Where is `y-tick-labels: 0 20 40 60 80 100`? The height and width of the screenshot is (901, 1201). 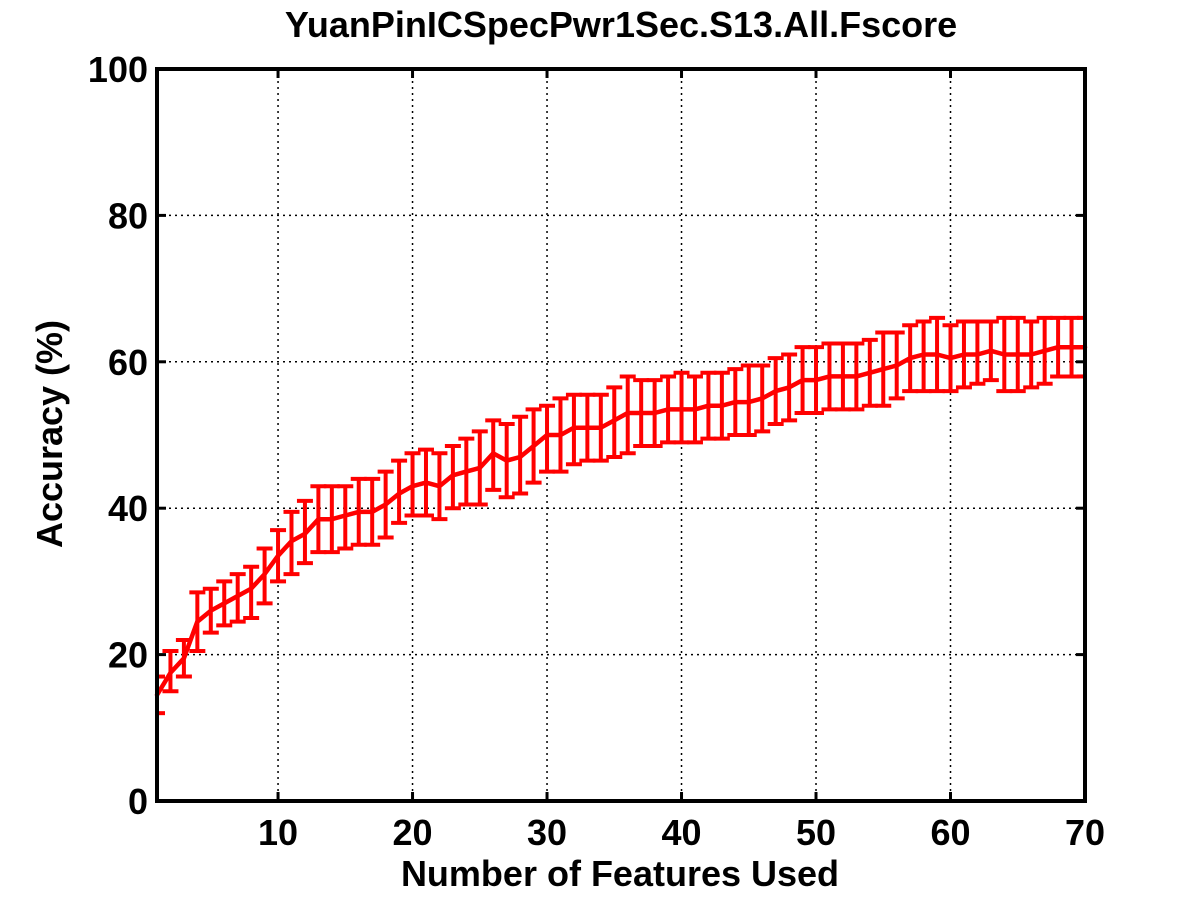
y-tick-labels: 0 20 40 60 80 100 is located at coordinates (118, 435).